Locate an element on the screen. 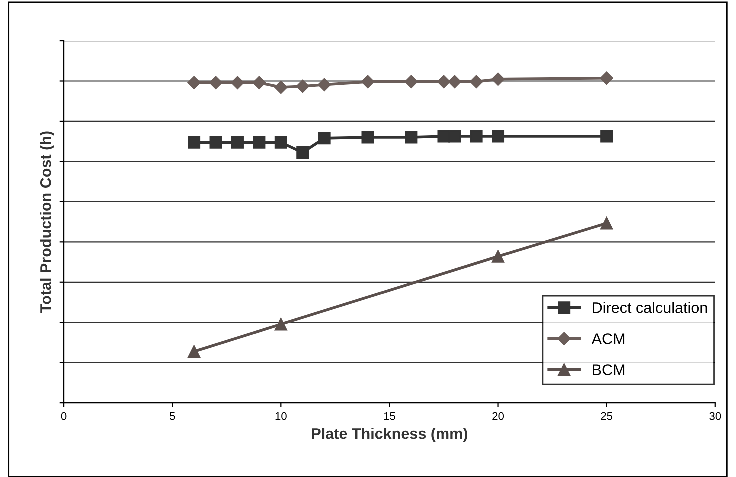 This screenshot has height=477, width=736. x-tick-label: 5 is located at coordinates (173, 416).